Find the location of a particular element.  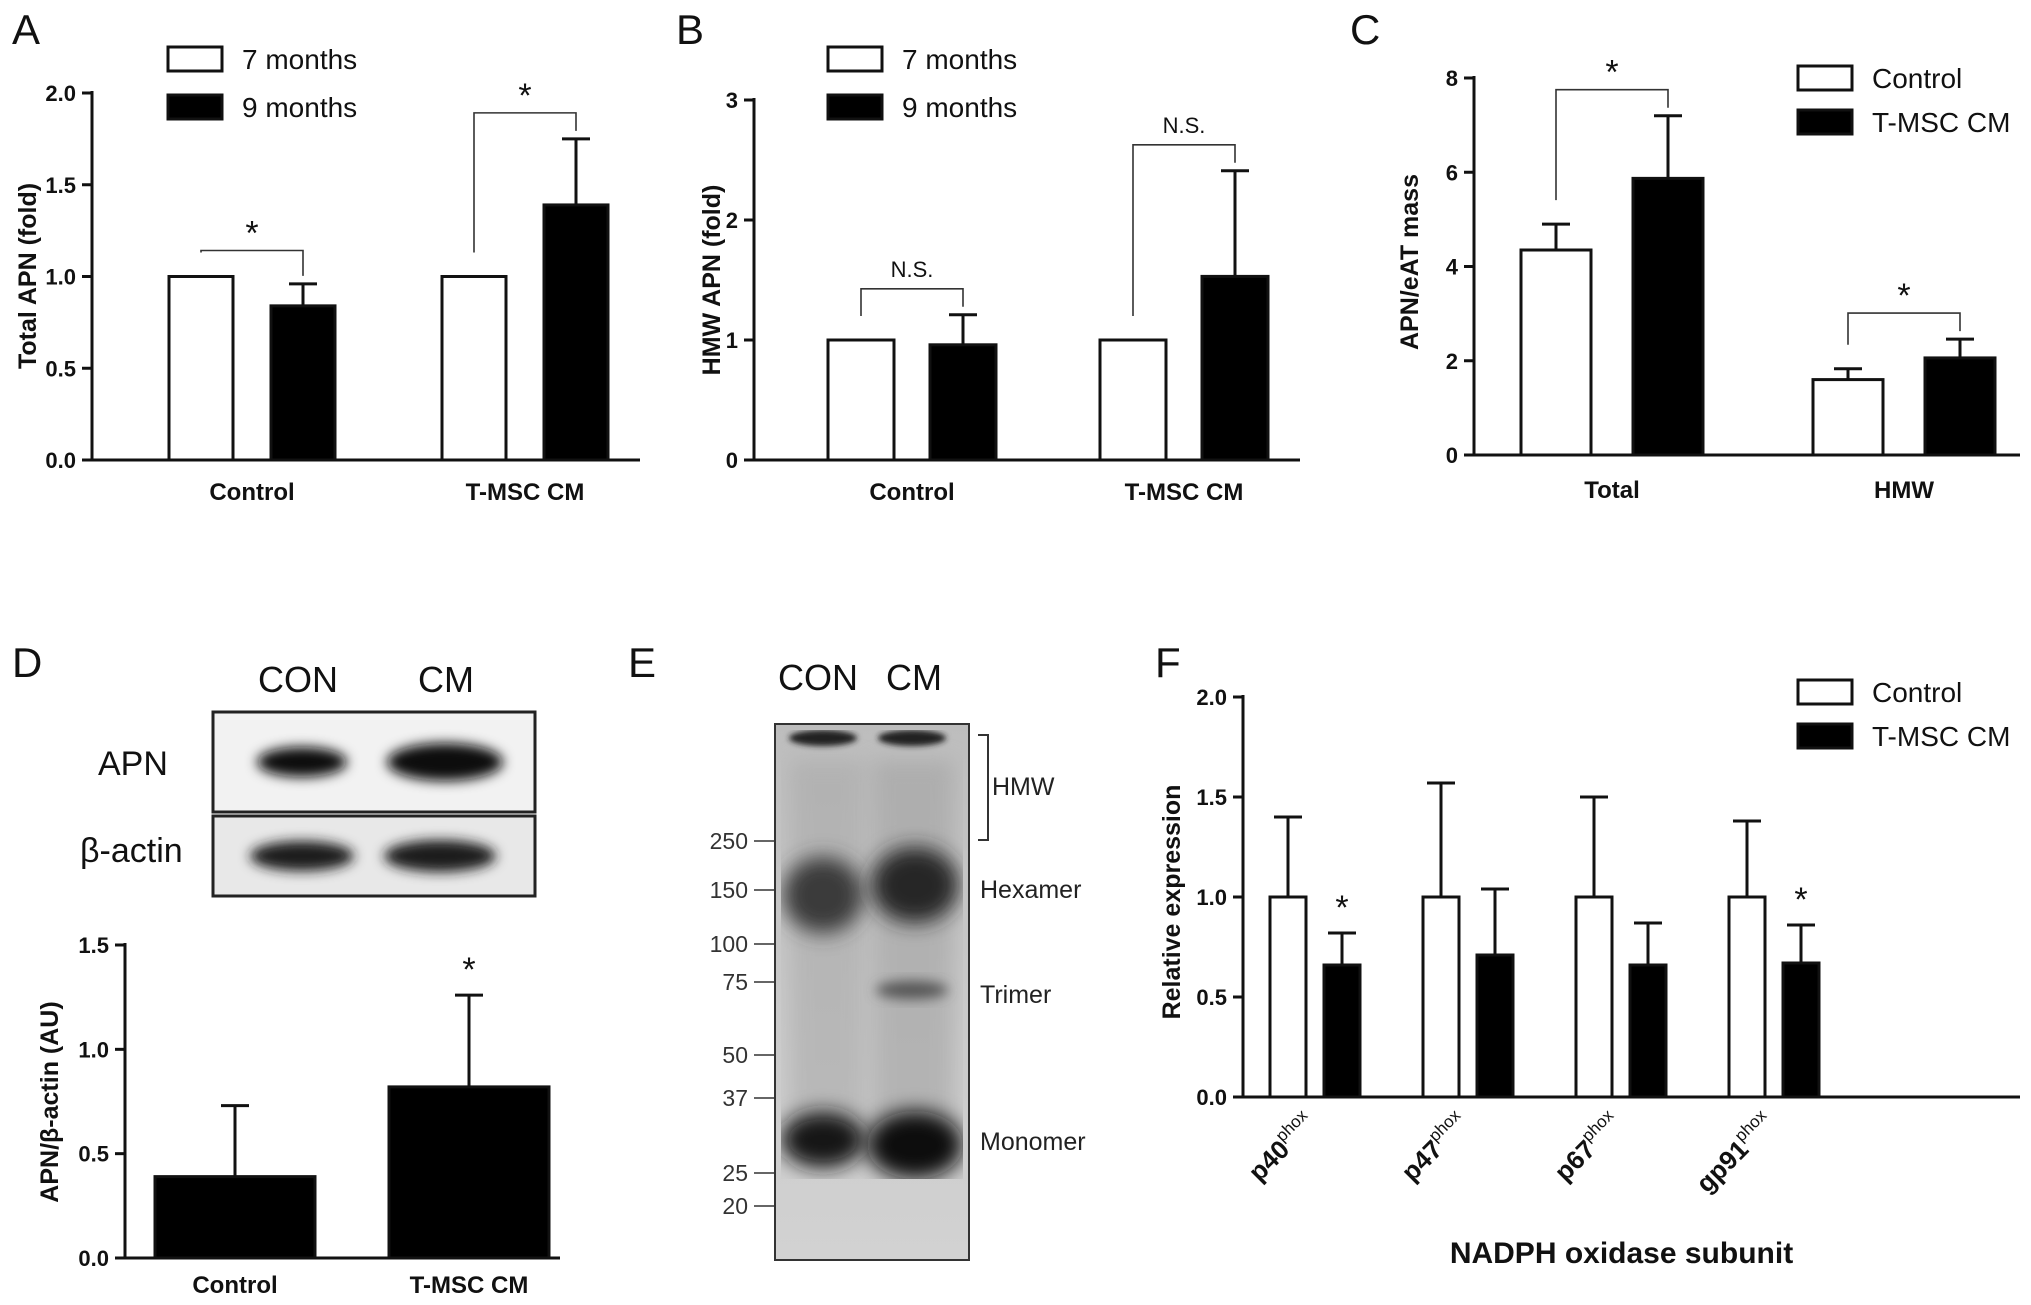

gel-band-trimer-cm is located at coordinates (912, 990).